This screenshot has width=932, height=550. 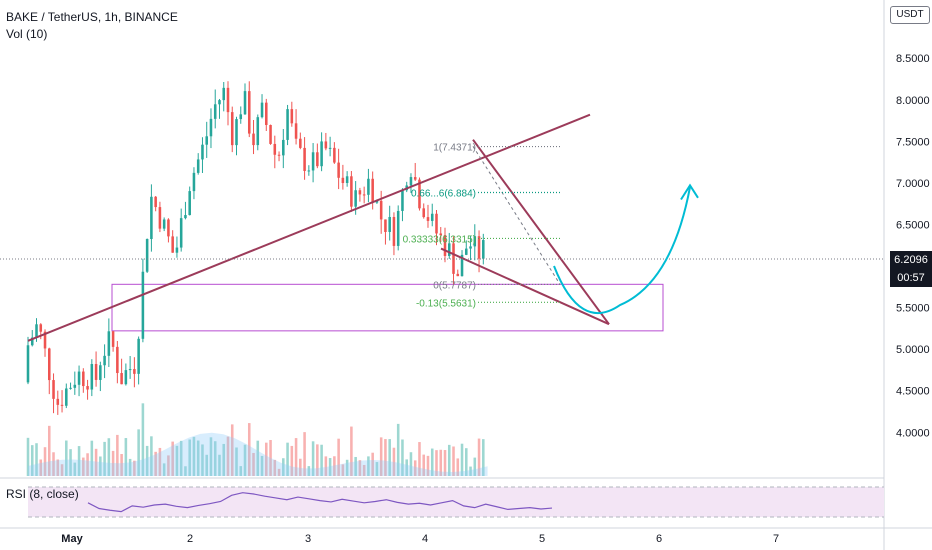 I want to click on rsi-pane, so click(x=456, y=502).